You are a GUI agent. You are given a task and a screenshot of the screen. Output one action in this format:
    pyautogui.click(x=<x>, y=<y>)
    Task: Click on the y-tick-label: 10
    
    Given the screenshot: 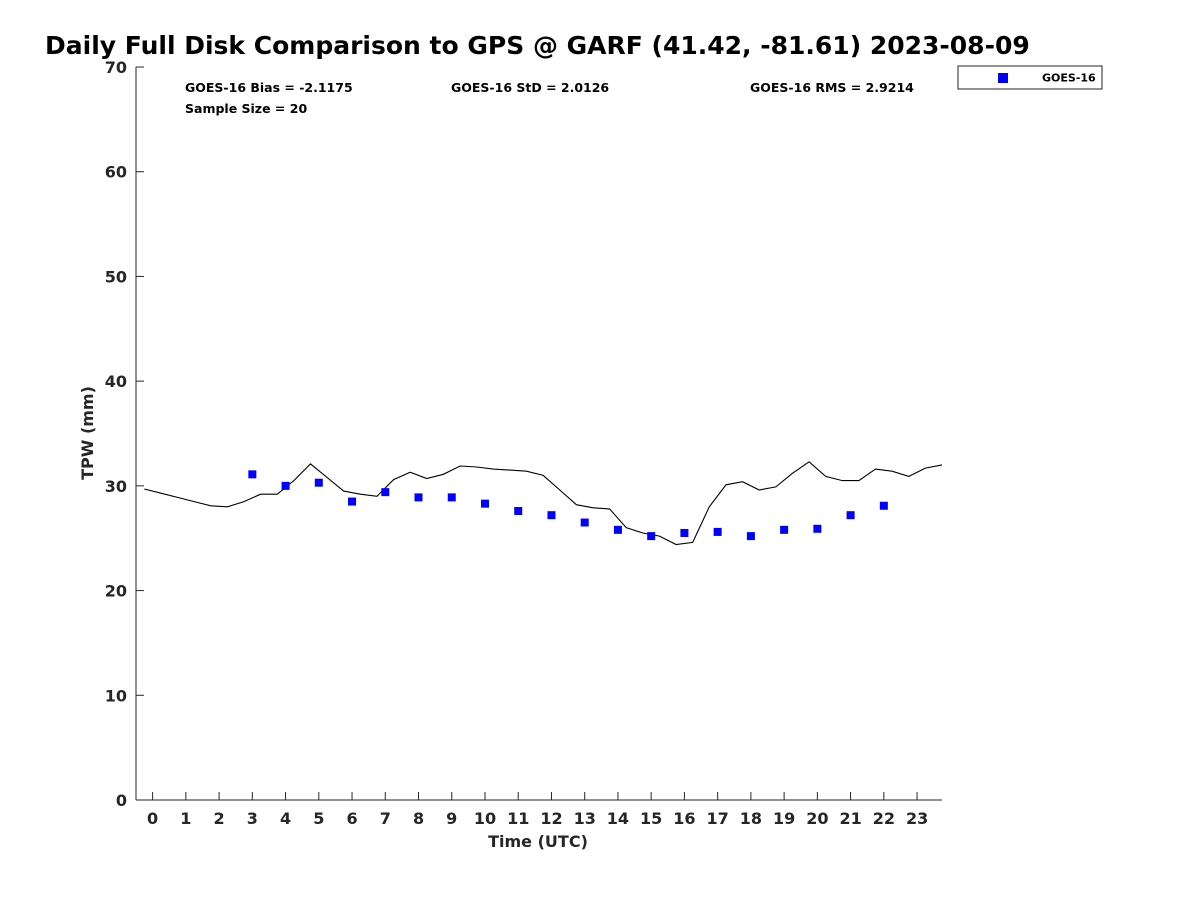 What is the action you would take?
    pyautogui.click(x=116, y=695)
    